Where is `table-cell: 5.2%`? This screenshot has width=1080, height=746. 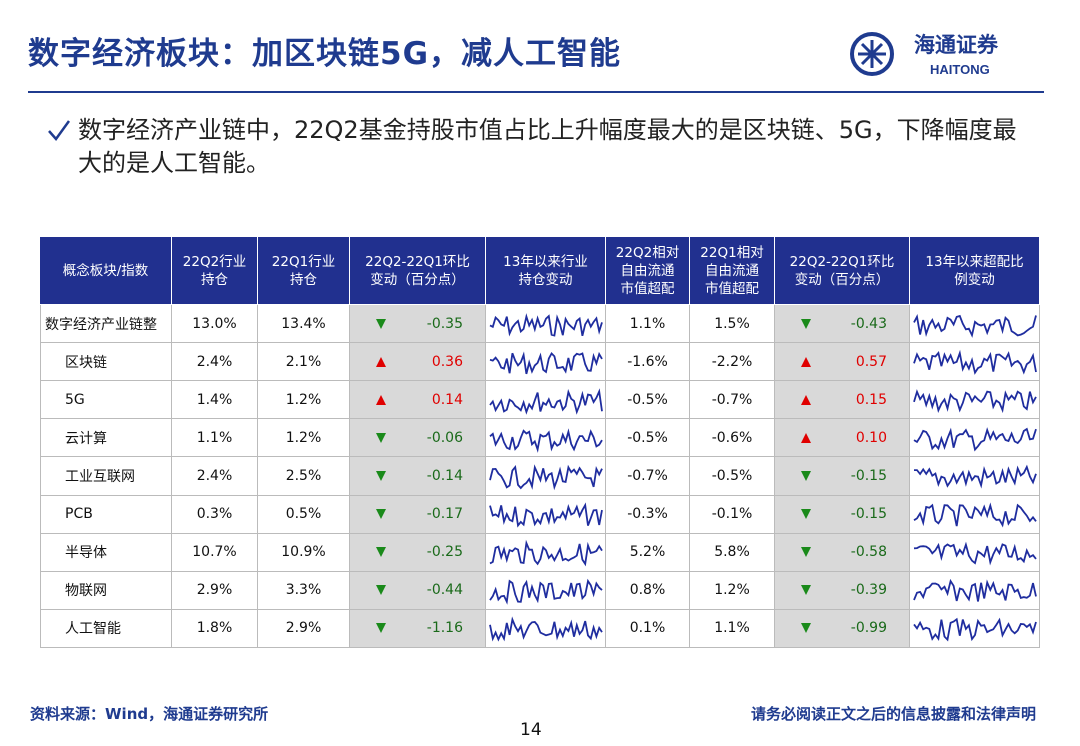
table-cell: 5.2% is located at coordinates (648, 552).